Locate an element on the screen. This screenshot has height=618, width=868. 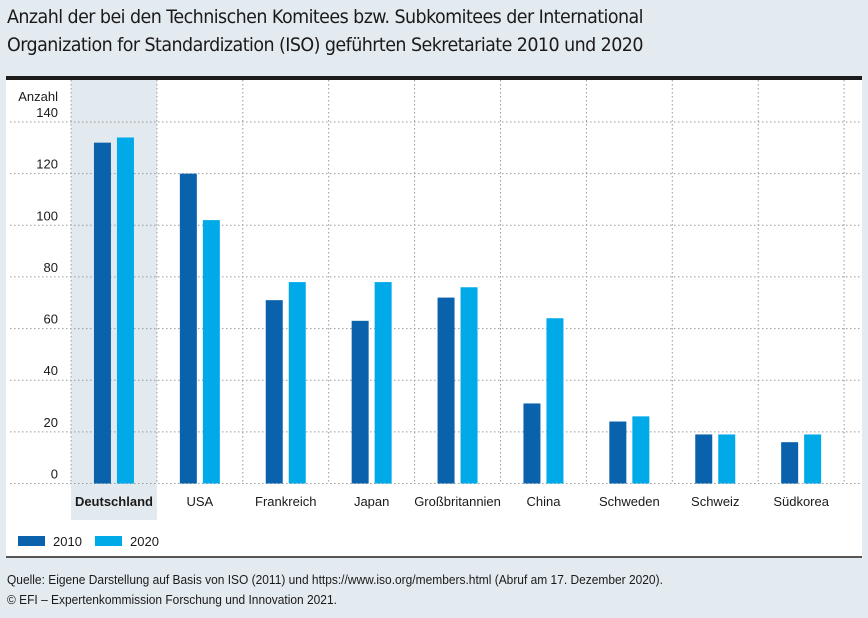
x-tick-label: Deutschland is located at coordinates (114, 501).